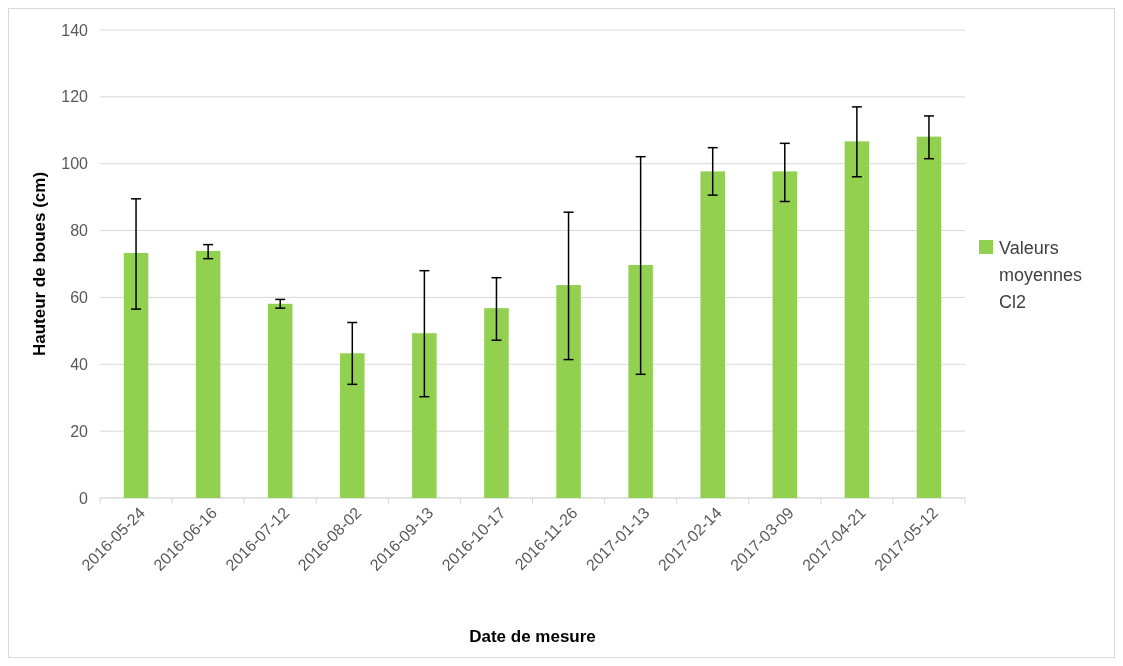 The image size is (1123, 666). I want to click on y-tick-label: 80, so click(79, 231).